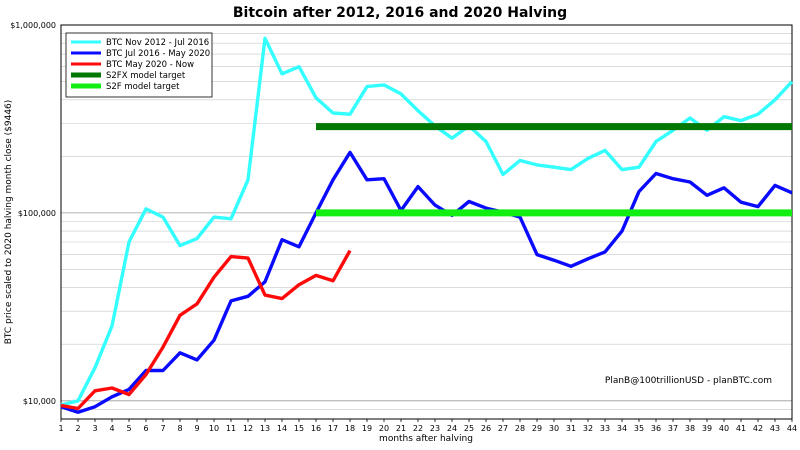  I want to click on x-tick-label: 1, so click(60, 428).